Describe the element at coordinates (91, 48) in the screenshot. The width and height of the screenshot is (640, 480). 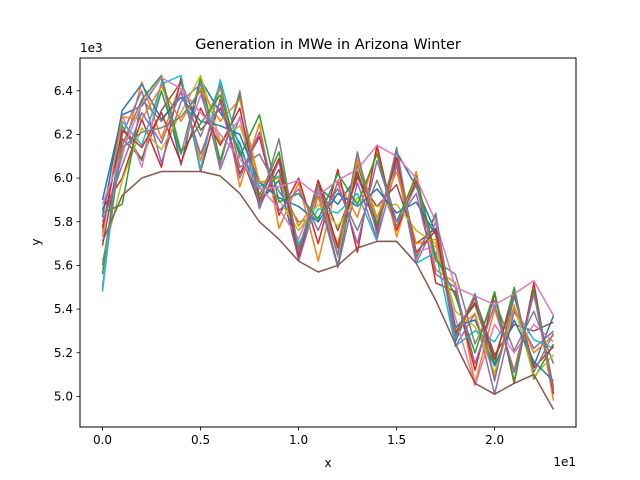
I see `y-offset-text: 1e3` at that location.